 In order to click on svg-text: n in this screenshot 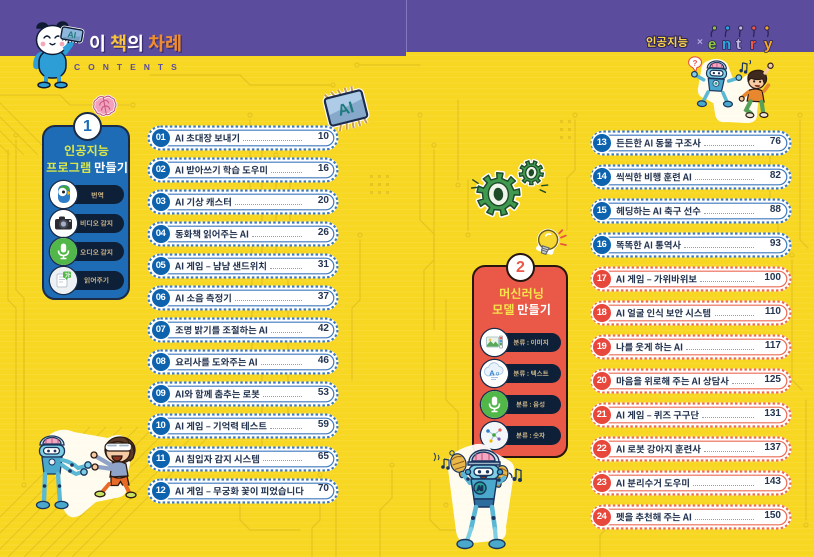, I will do `click(726, 44)`.